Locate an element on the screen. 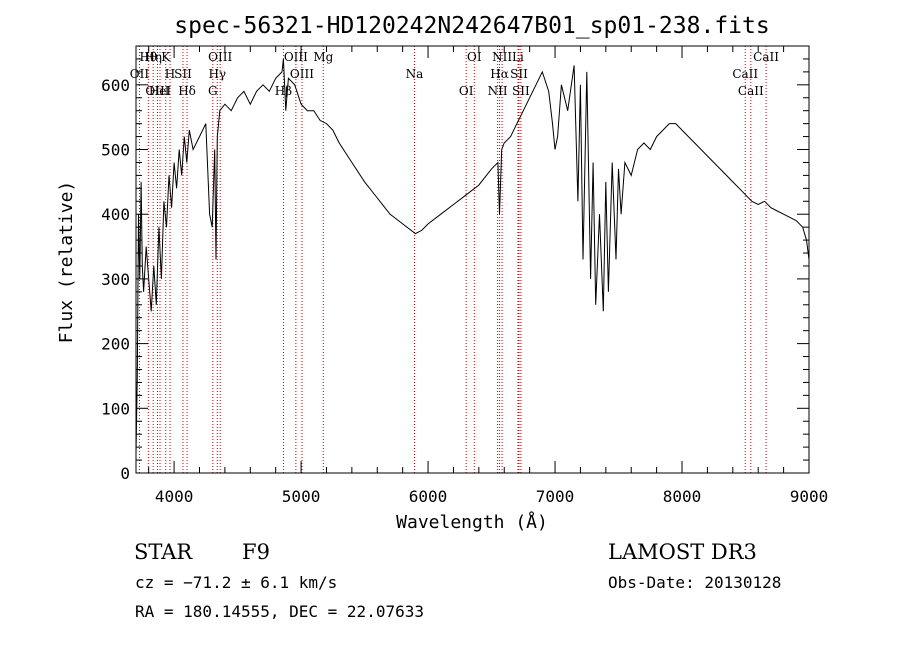 Image resolution: width=900 pixels, height=649 pixels. y-tick-label: 300 is located at coordinates (115, 279).